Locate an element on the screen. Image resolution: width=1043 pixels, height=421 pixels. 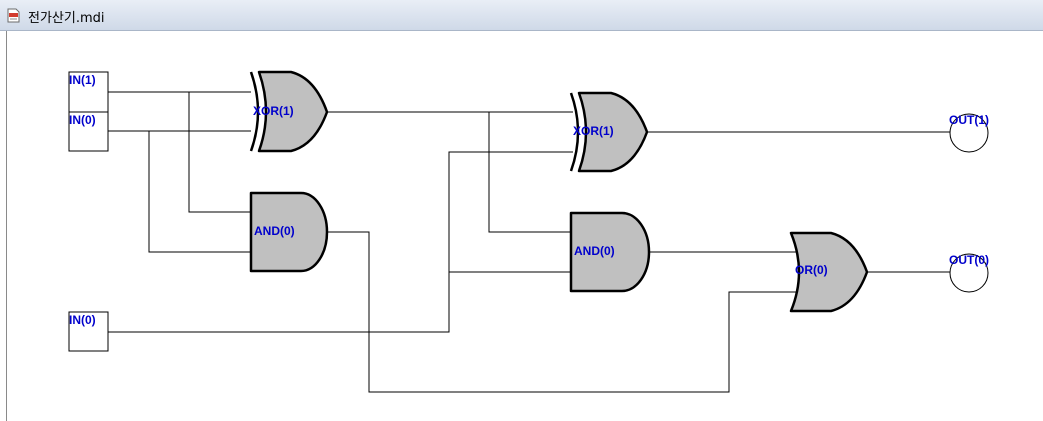
wire-inb-and1 is located at coordinates (199, 192).